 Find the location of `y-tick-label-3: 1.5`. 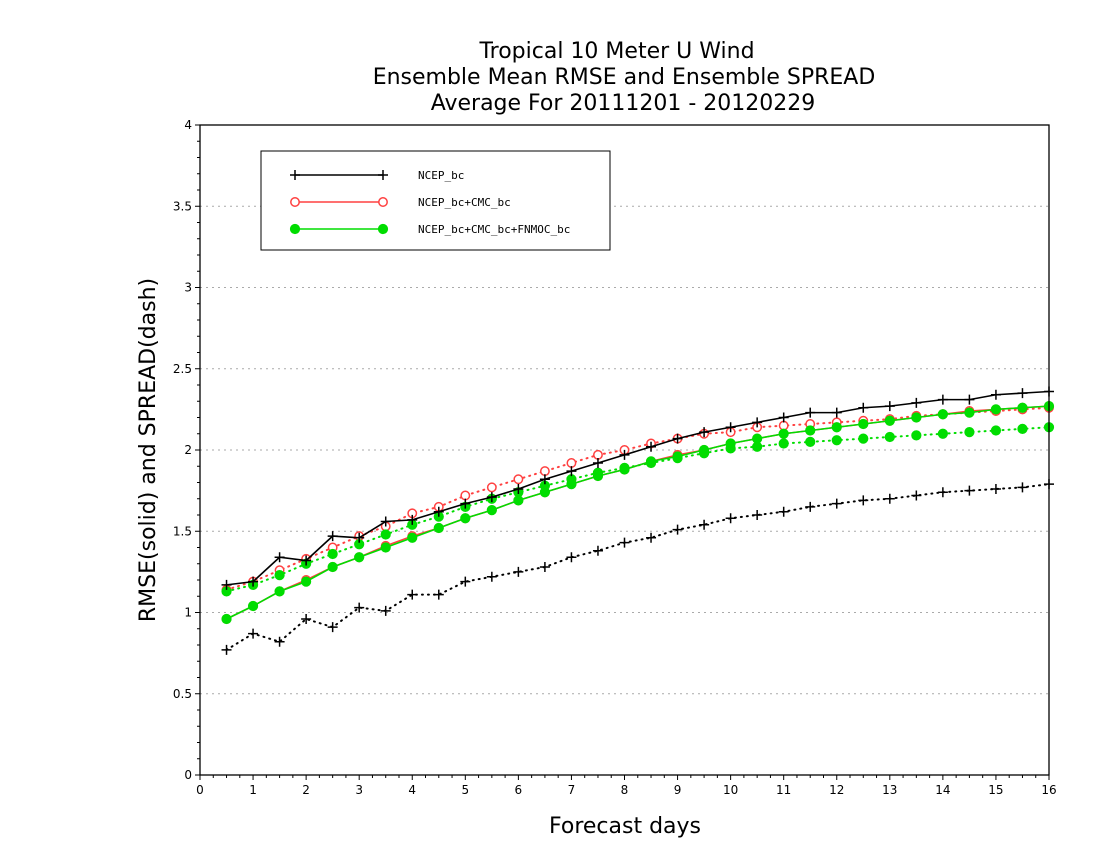

y-tick-label-3: 1.5 is located at coordinates (182, 531).